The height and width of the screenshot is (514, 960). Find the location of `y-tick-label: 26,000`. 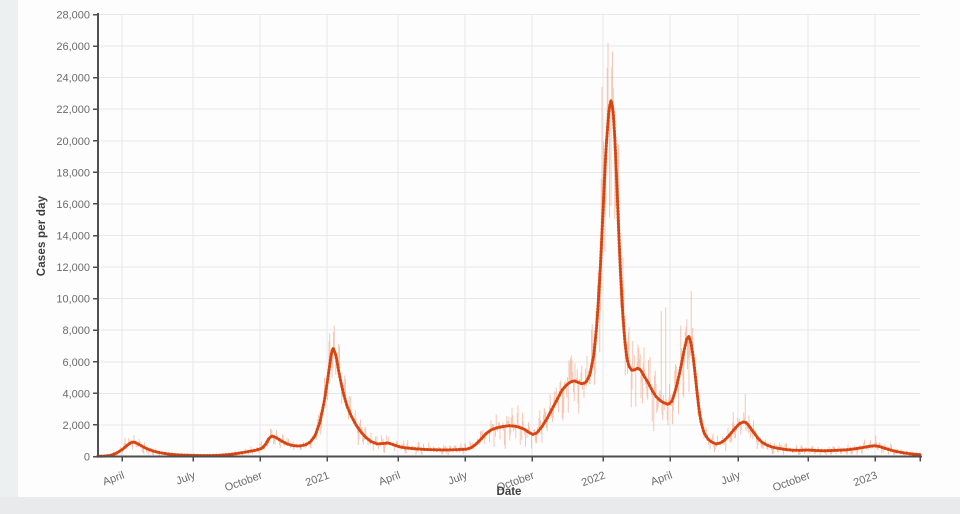

y-tick-label: 26,000 is located at coordinates (73, 47).